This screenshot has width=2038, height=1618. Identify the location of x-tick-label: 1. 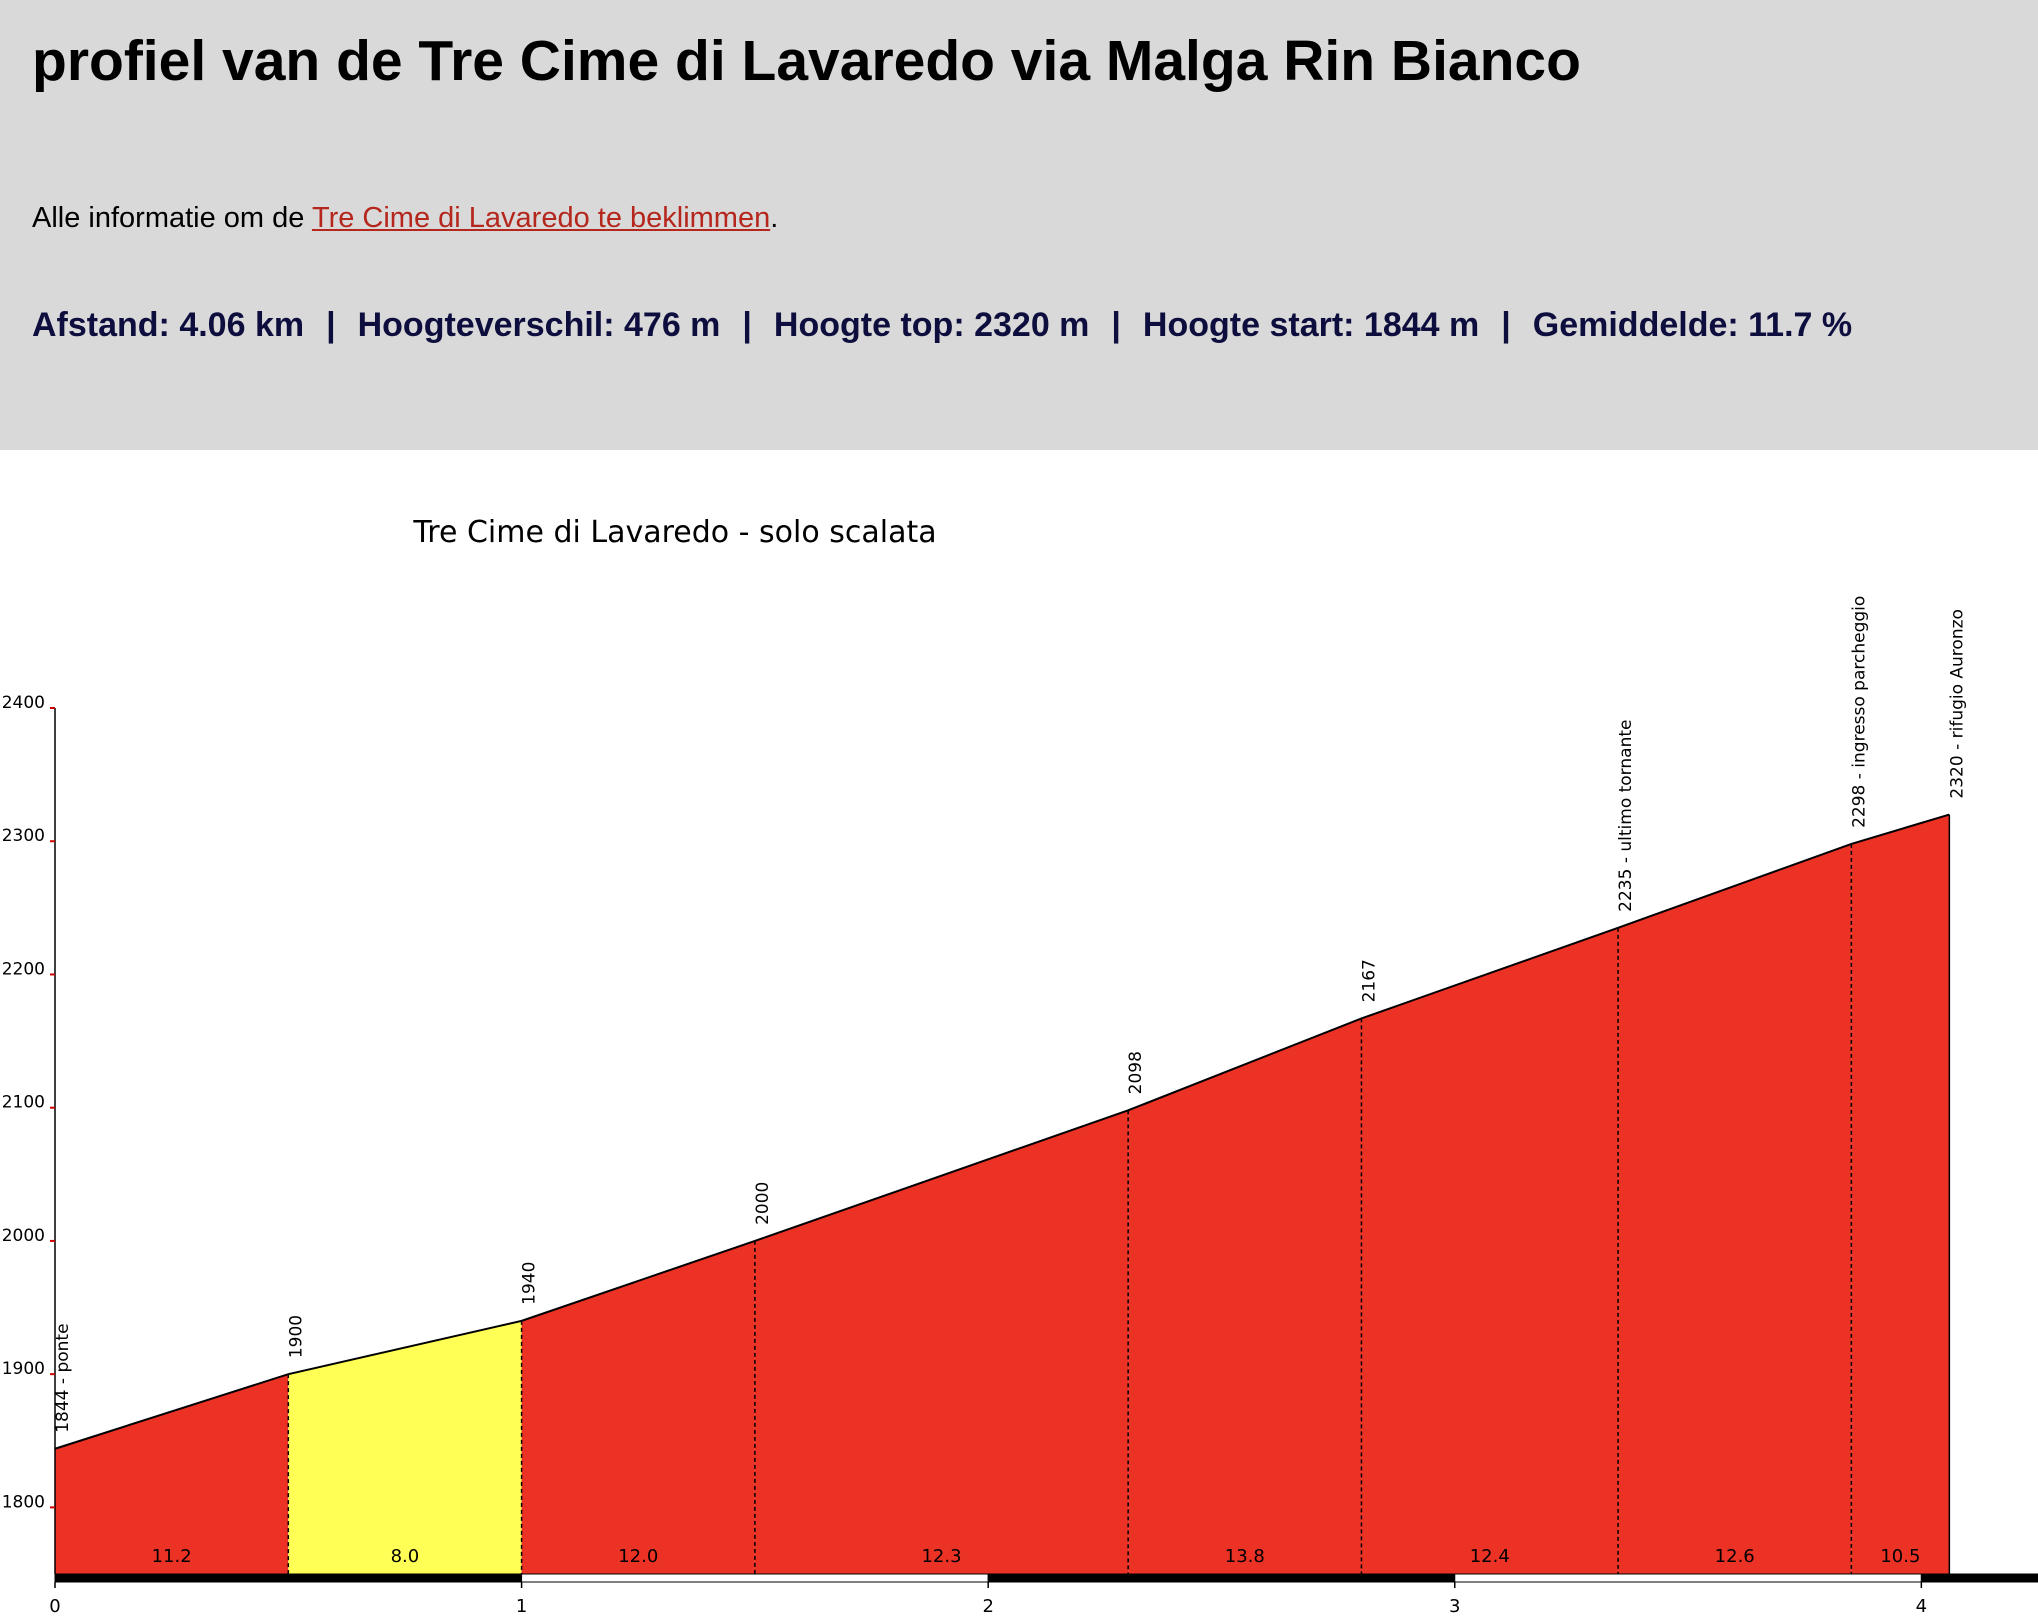
(521, 1606).